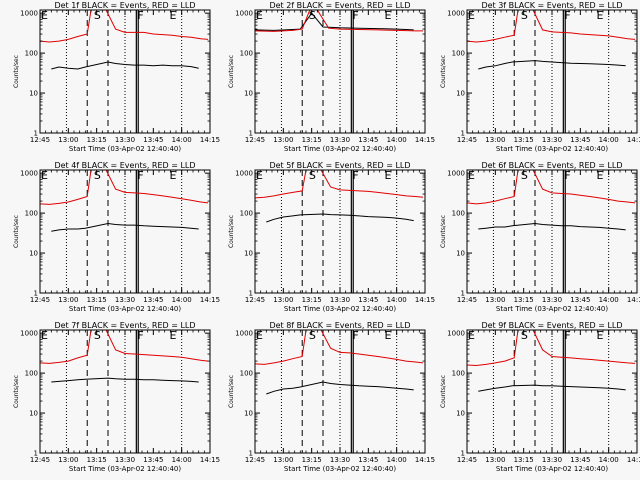 The width and height of the screenshot is (640, 480). What do you see at coordinates (124, 325) in the screenshot?
I see `panel-title: Det 7f BLACK = Events, RED = LLD` at bounding box center [124, 325].